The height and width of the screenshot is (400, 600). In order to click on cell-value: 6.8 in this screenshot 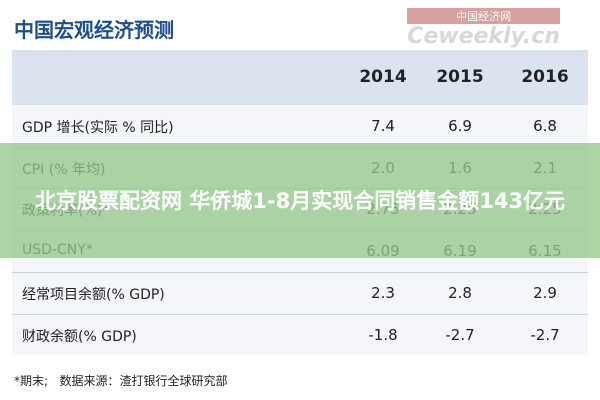, I will do `click(545, 126)`.